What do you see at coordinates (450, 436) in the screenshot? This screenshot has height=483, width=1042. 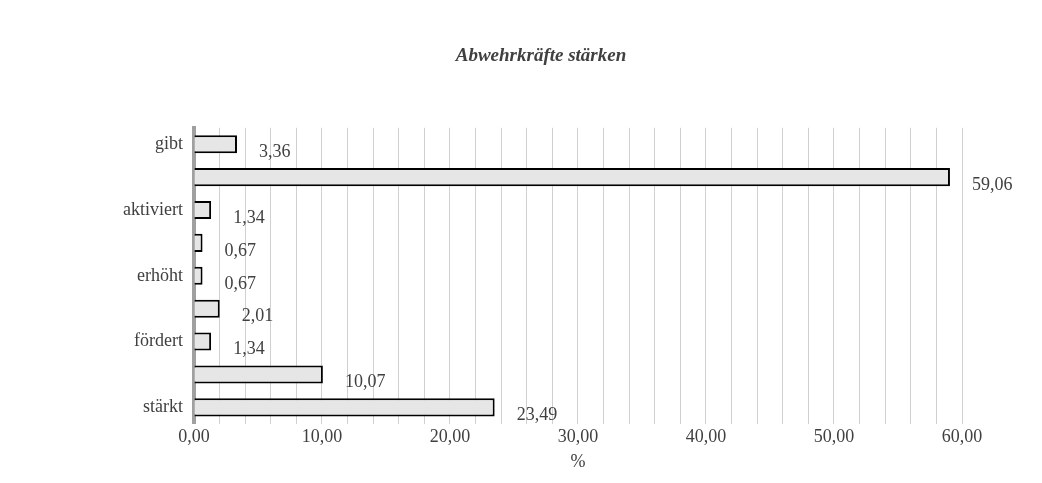 I see `x-tick-label: 20,00` at bounding box center [450, 436].